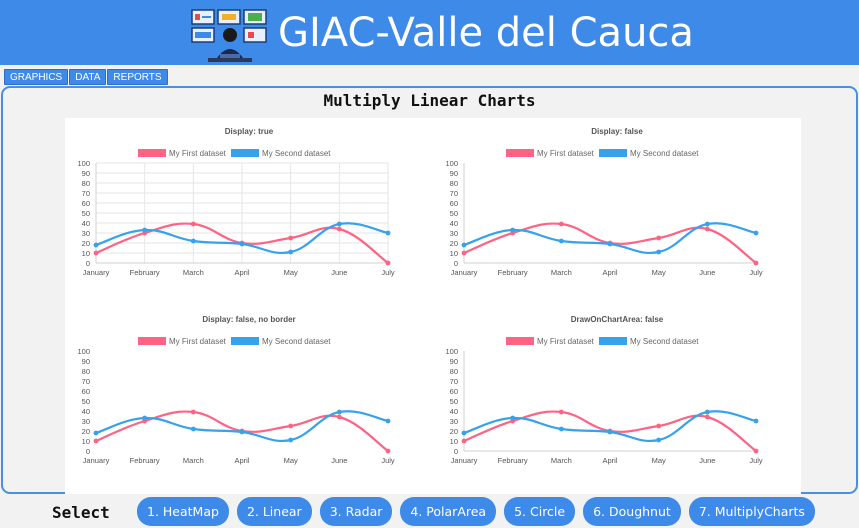  Describe the element at coordinates (540, 511) in the screenshot. I see `circle-button: 5. Circle` at that location.